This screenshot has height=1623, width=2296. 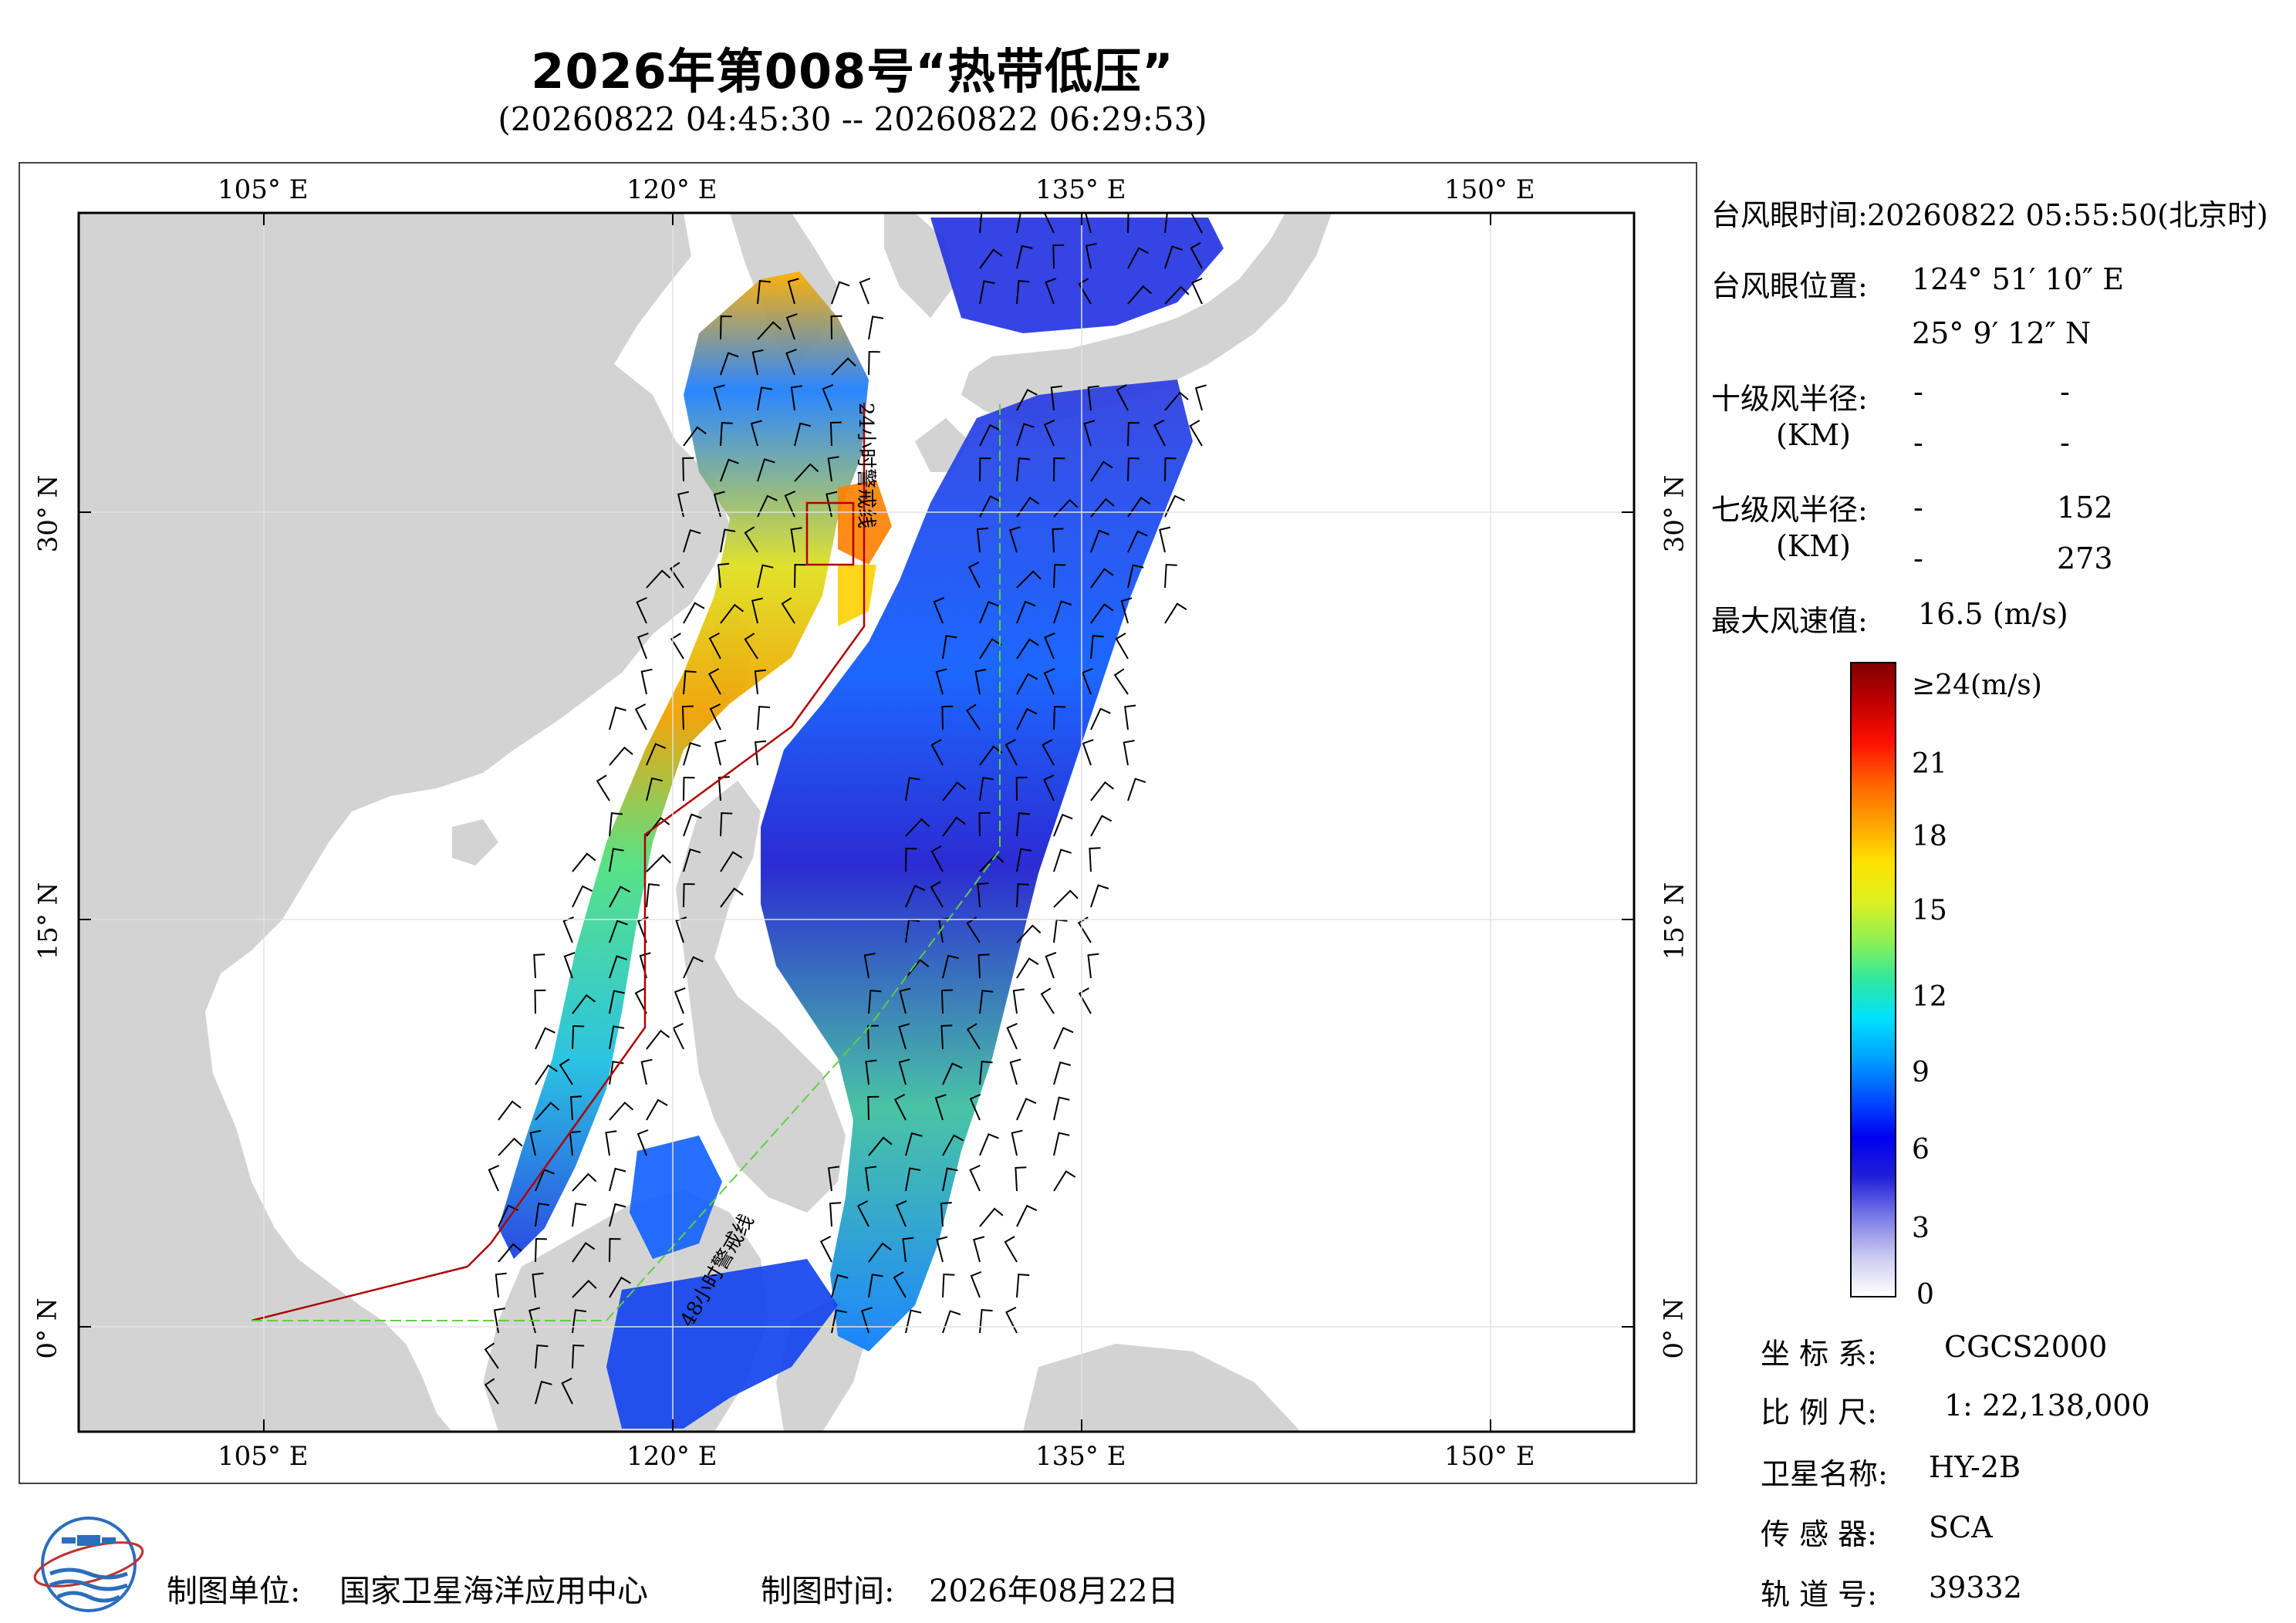 What do you see at coordinates (1489, 1456) in the screenshot?
I see `lon-label-bottom-150: 150° E` at bounding box center [1489, 1456].